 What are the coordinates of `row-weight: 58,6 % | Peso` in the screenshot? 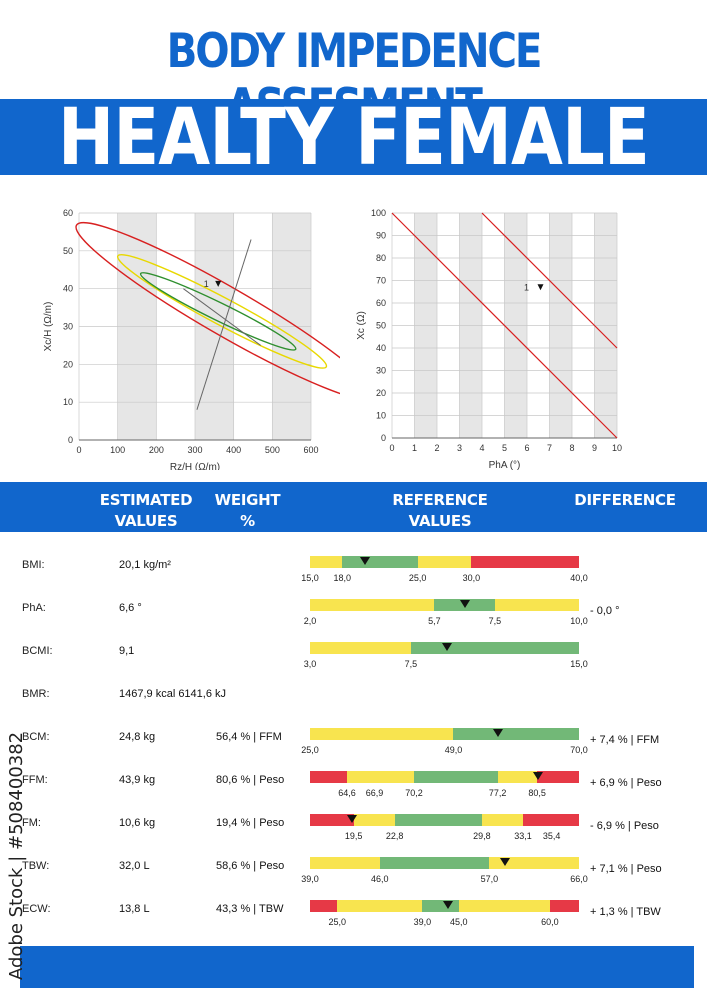 It's located at (250, 866).